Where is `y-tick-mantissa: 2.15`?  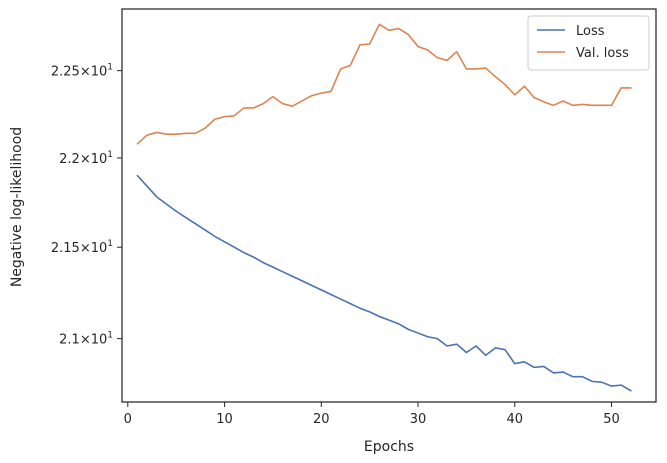 y-tick-mantissa: 2.15 is located at coordinates (65, 248).